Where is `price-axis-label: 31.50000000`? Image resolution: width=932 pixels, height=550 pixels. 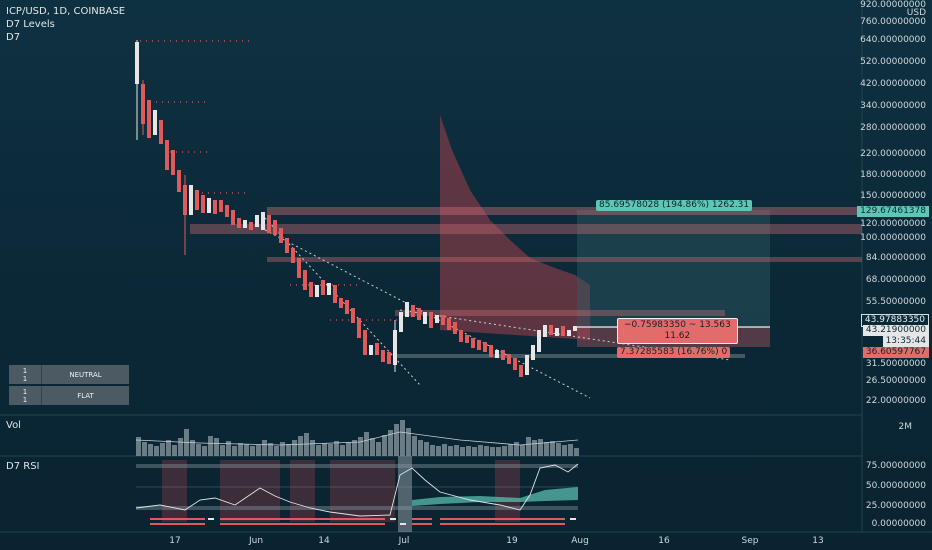
price-axis-label: 31.50000000 is located at coordinates (895, 364).